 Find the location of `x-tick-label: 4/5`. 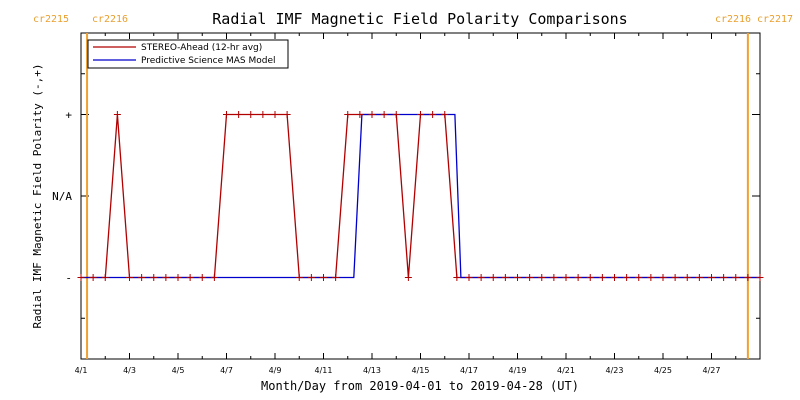

x-tick-label: 4/5 is located at coordinates (178, 370).